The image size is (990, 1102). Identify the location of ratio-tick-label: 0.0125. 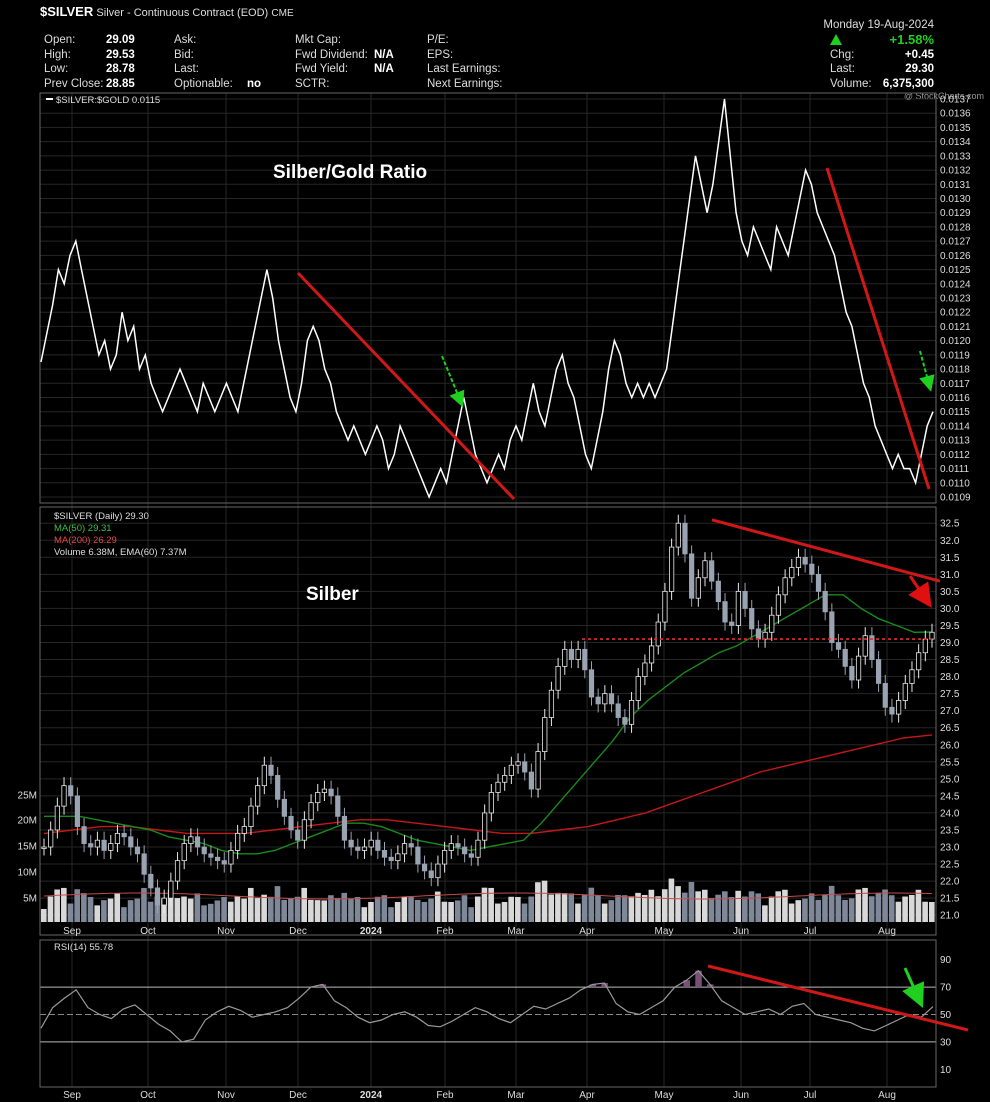
(955, 270).